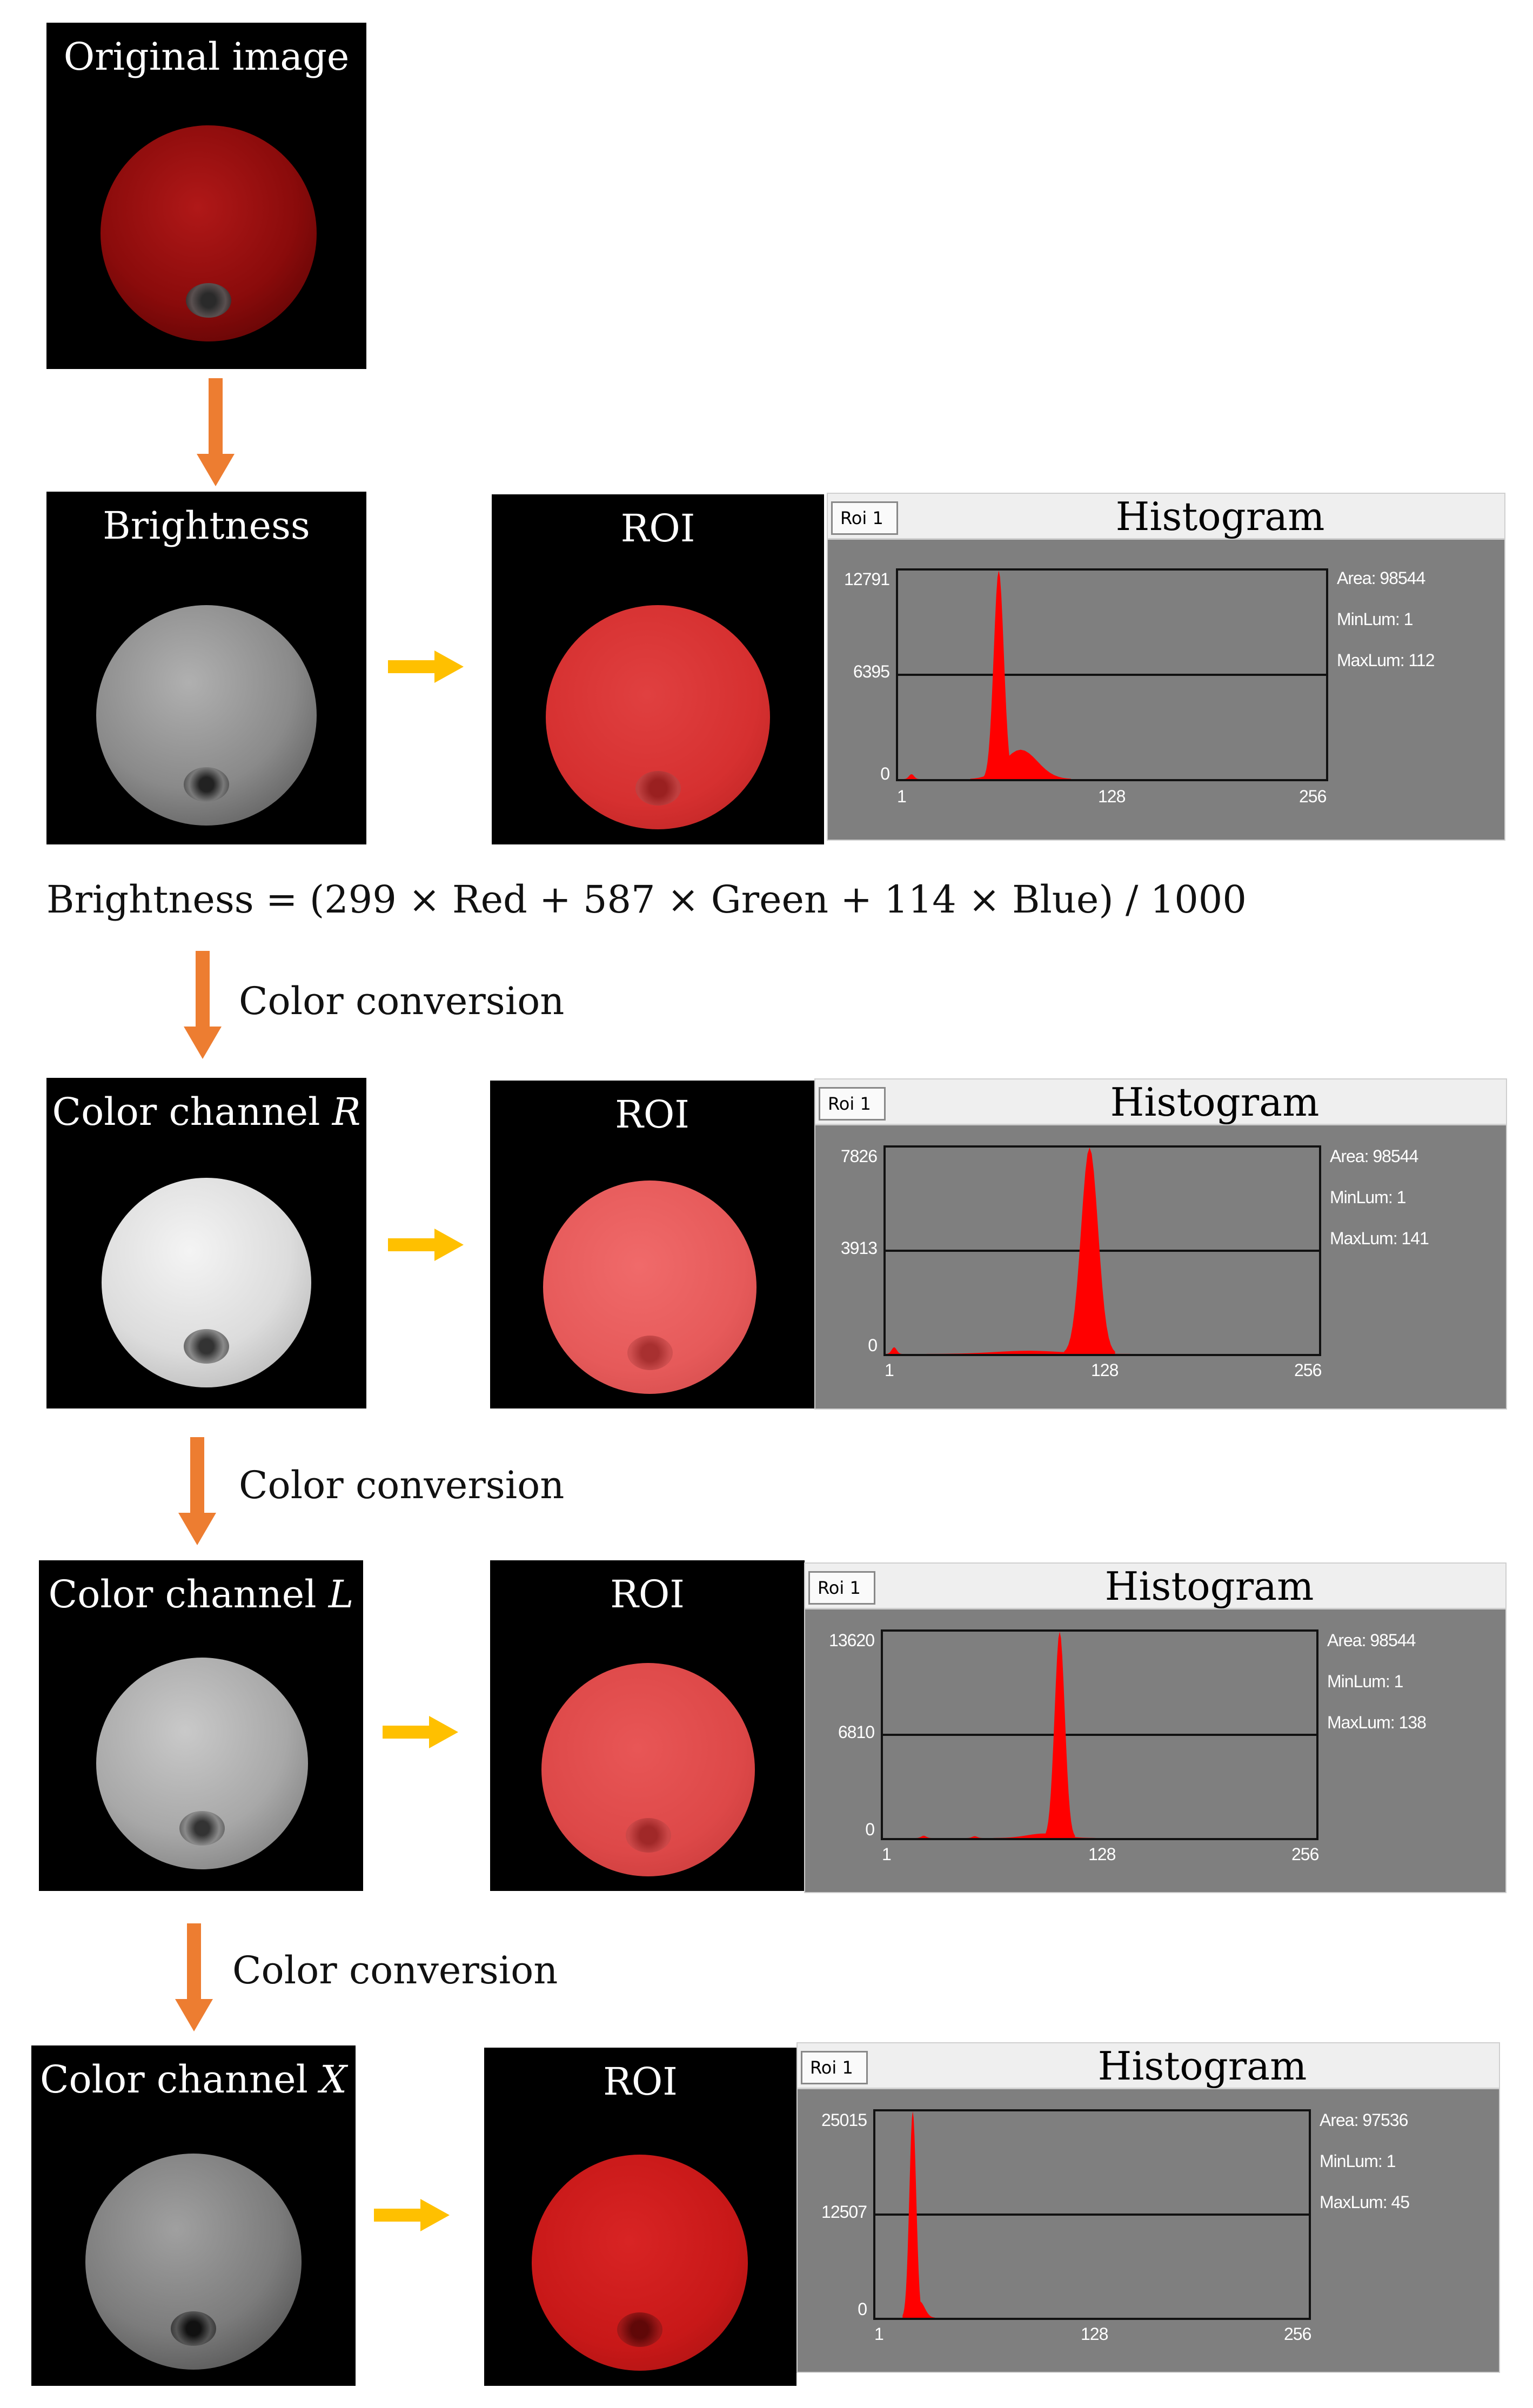  What do you see at coordinates (202, 1763) in the screenshot?
I see `berry-channel-l-image` at bounding box center [202, 1763].